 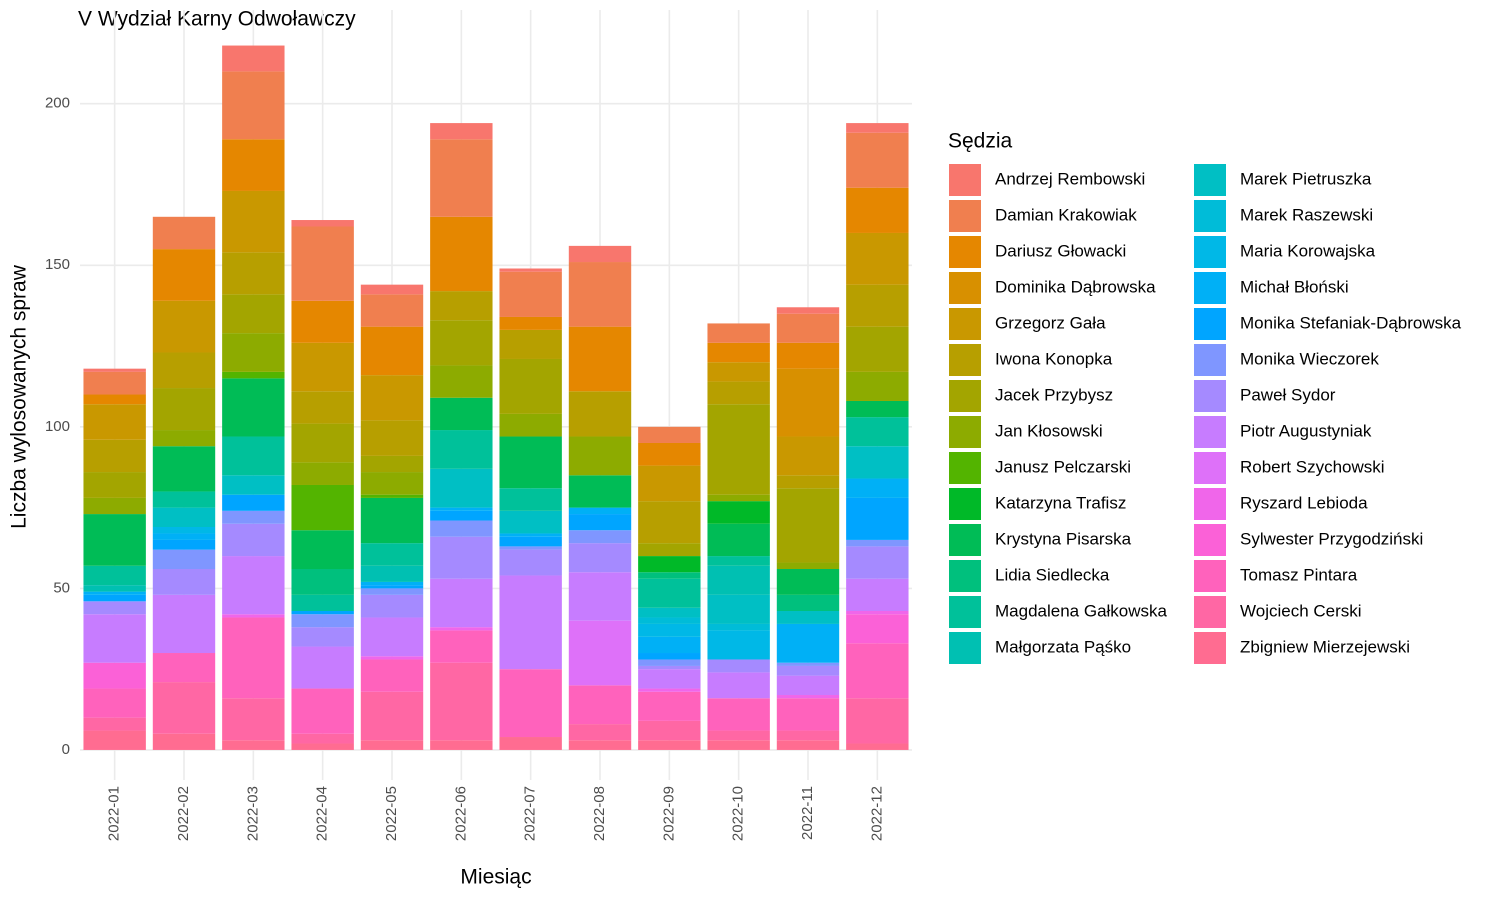 I want to click on x-axis-title: Miesiąc, so click(x=495, y=877).